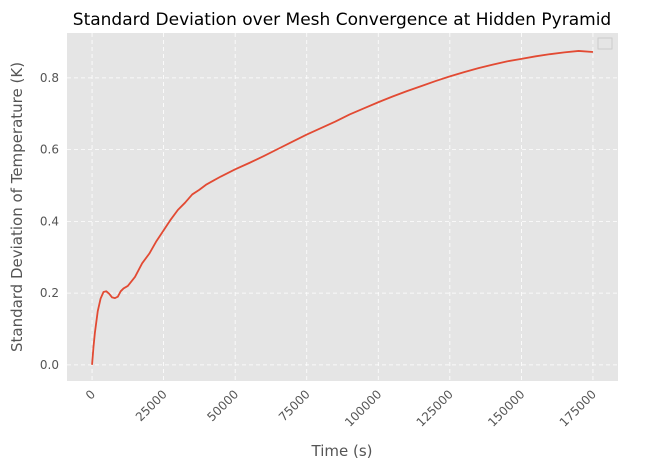 The image size is (660, 470). I want to click on y-tick-label: 0.8, so click(49, 78).